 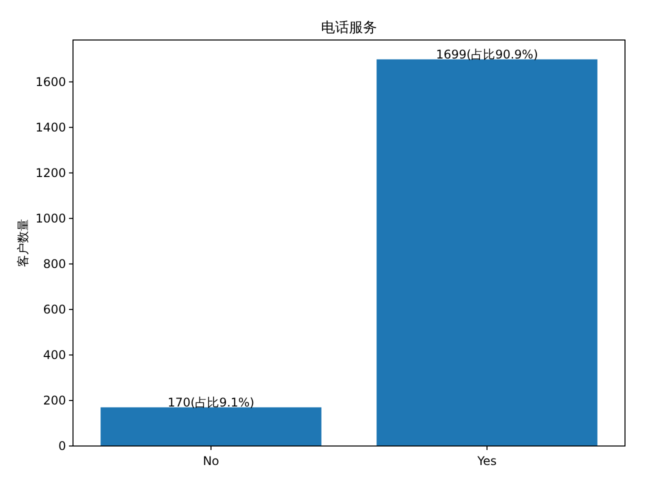 I want to click on y-tick-label: 600, so click(x=54, y=309).